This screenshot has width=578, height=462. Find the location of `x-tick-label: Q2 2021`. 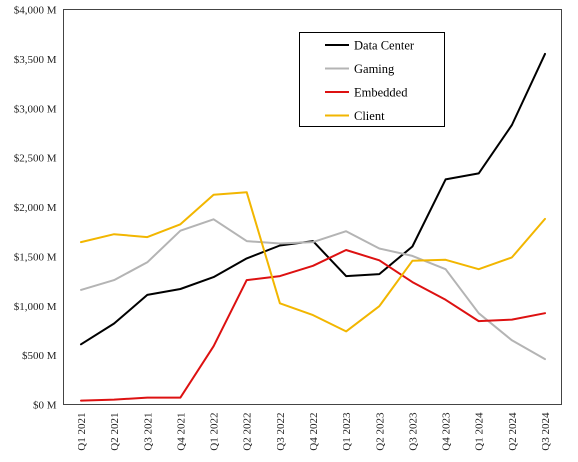

x-tick-label: Q2 2021 is located at coordinates (115, 432).